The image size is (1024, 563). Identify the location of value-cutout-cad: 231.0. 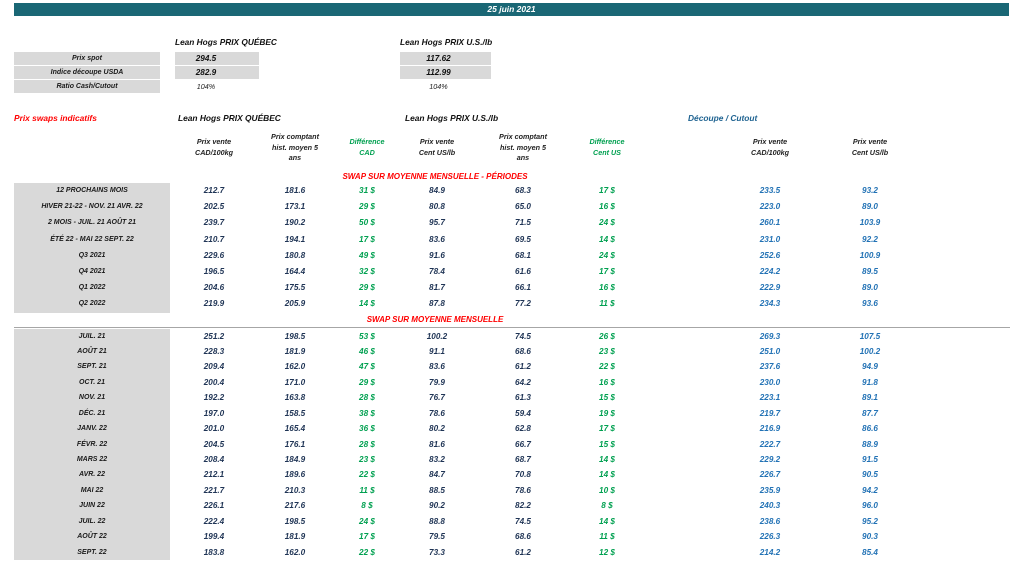
(770, 239).